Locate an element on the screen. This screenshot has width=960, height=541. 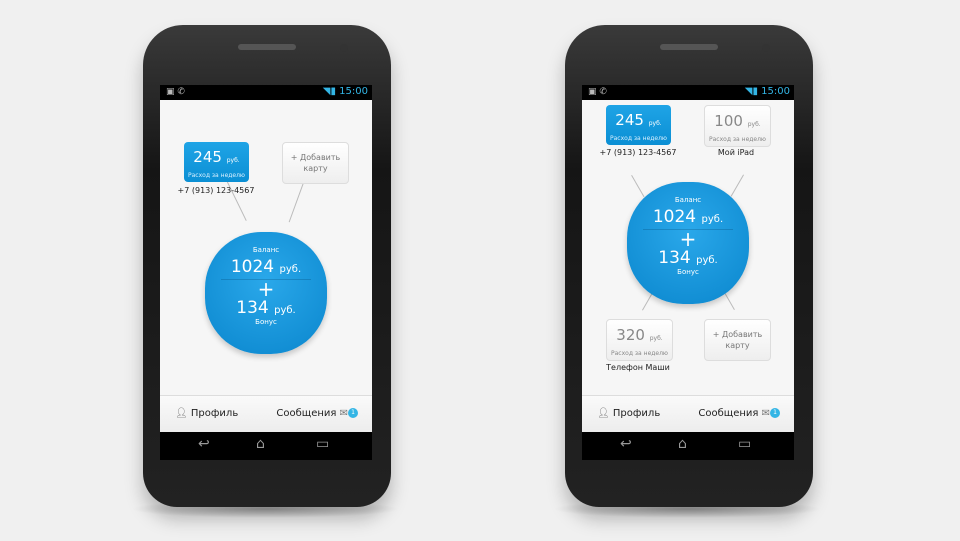
card-name: Мой iPad is located at coordinates (736, 152).